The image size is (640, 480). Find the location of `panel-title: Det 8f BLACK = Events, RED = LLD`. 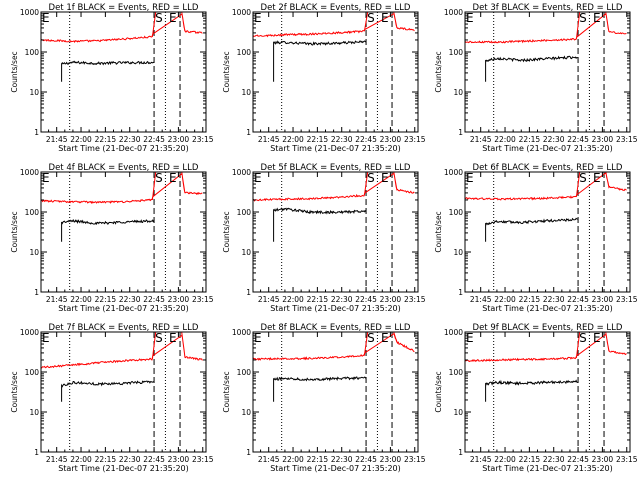

panel-title: Det 8f BLACK = Events, RED = LLD is located at coordinates (336, 328).